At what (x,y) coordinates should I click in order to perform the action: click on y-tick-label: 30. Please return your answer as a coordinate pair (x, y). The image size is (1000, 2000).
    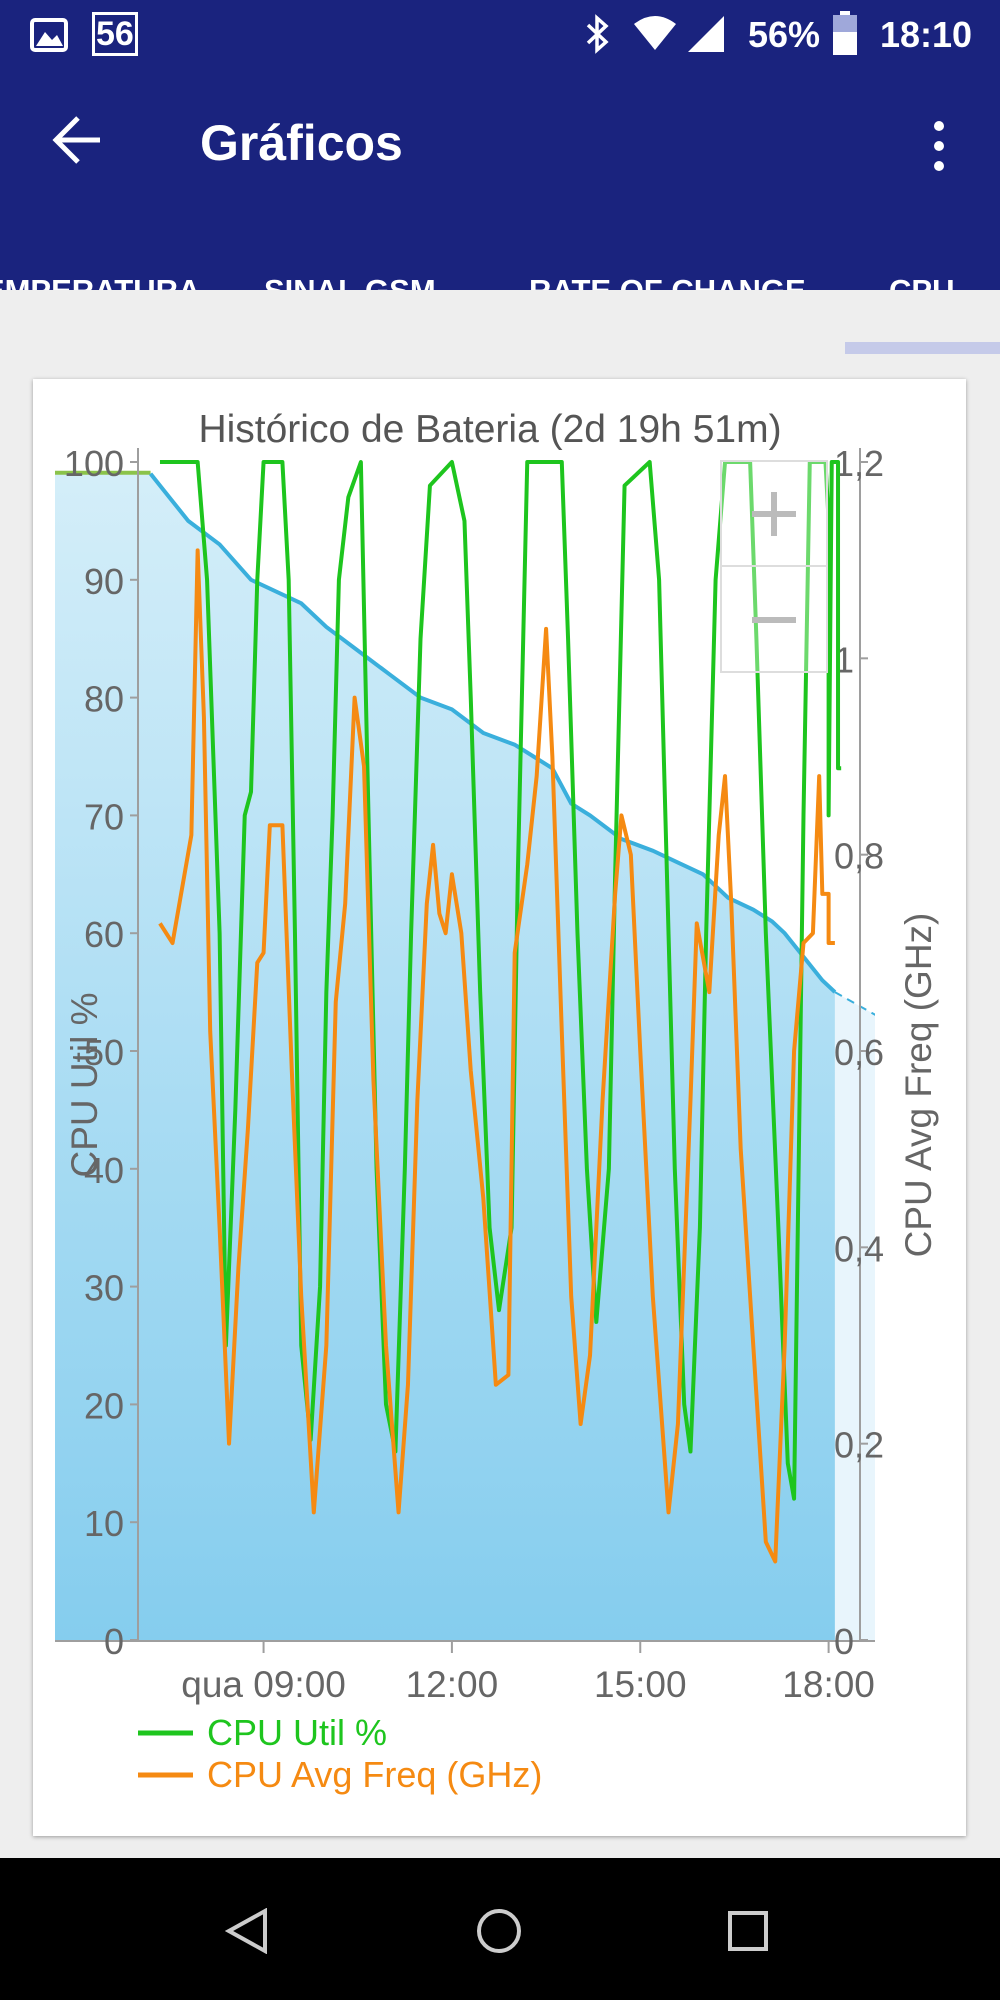
    Looking at the image, I should click on (104, 1288).